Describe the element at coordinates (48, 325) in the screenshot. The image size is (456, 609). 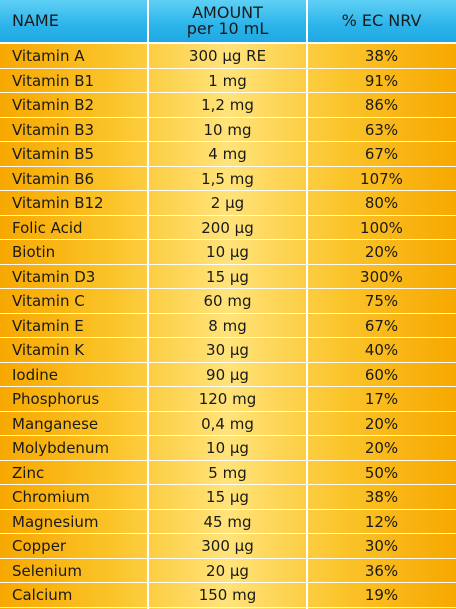
I see `nutrient-name: Vitamin E` at that location.